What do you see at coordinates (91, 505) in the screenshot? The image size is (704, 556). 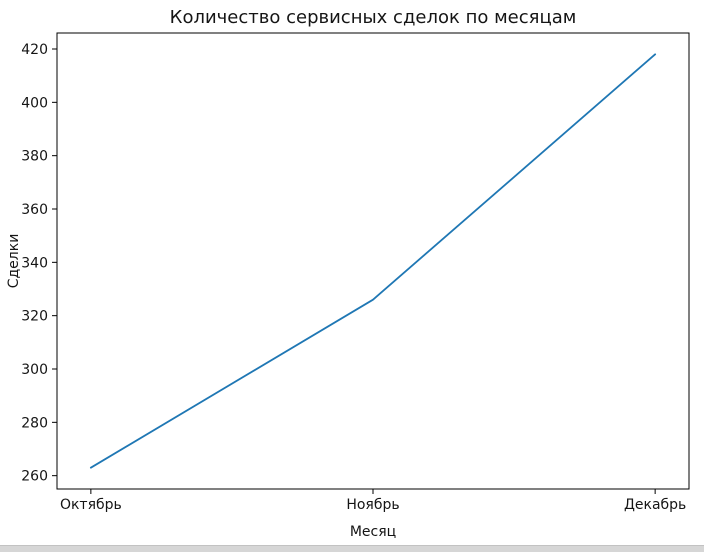 I see `x-tick-label: Октябрь` at bounding box center [91, 505].